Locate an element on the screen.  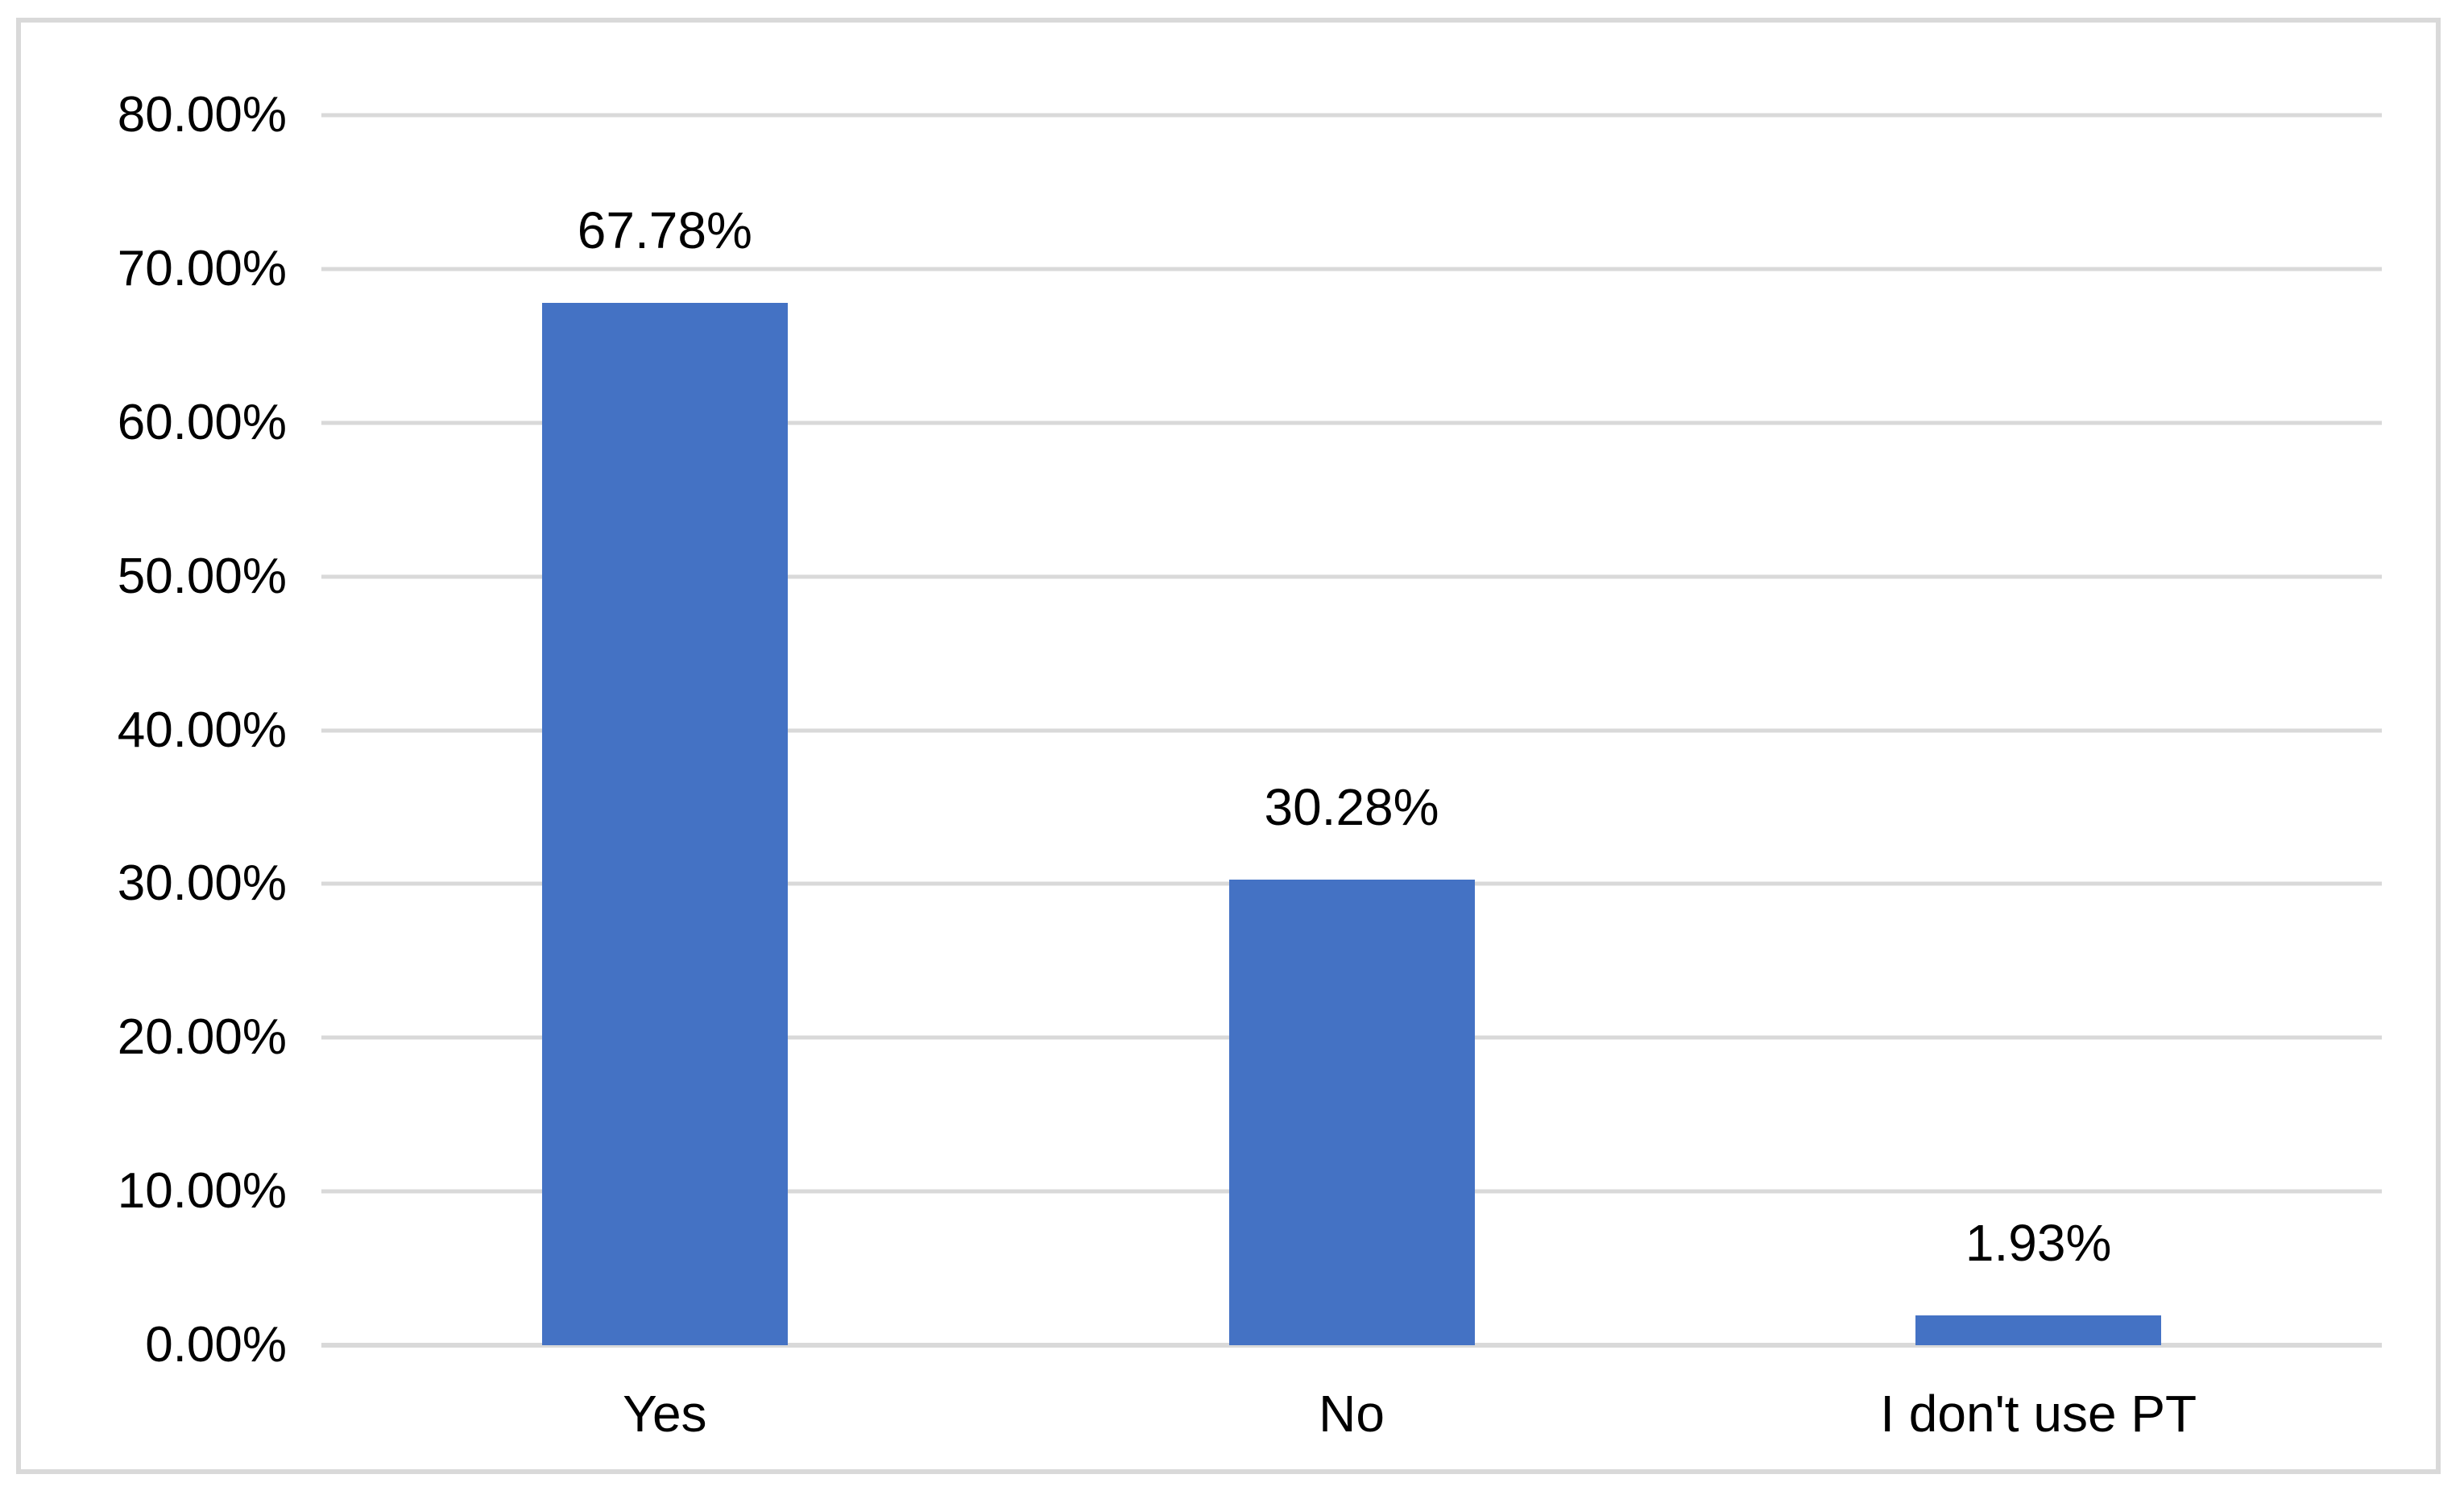
x-axis-category-label: No is located at coordinates (1352, 1414).